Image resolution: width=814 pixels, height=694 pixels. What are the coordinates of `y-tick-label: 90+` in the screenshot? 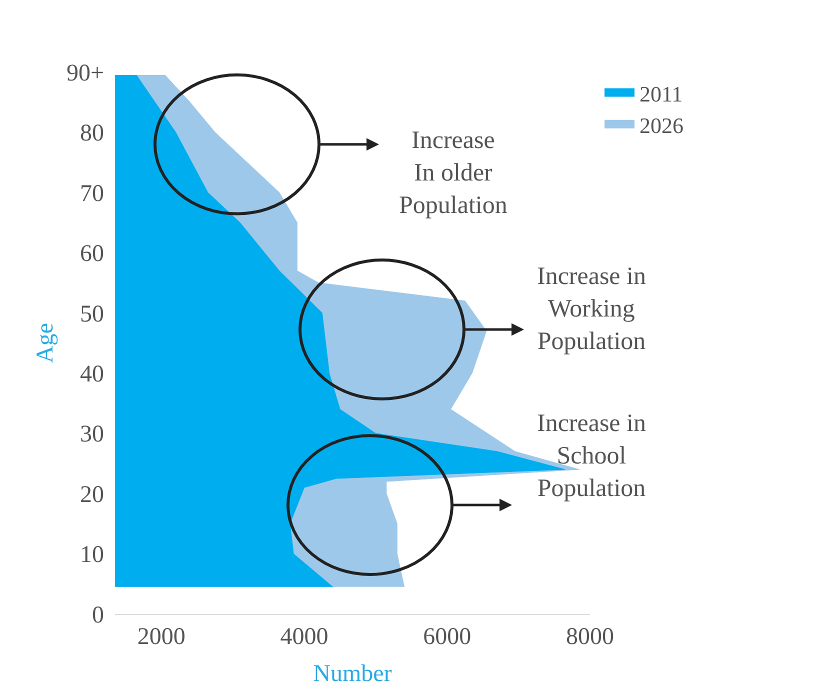 It's located at (85, 73).